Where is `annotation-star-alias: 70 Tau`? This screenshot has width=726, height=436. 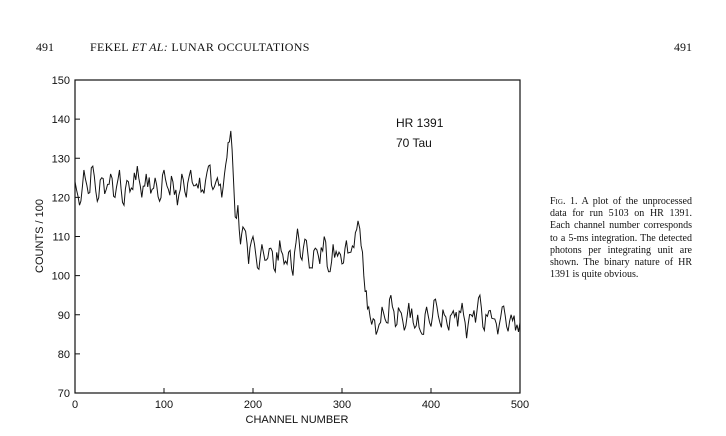 annotation-star-alias: 70 Tau is located at coordinates (414, 143).